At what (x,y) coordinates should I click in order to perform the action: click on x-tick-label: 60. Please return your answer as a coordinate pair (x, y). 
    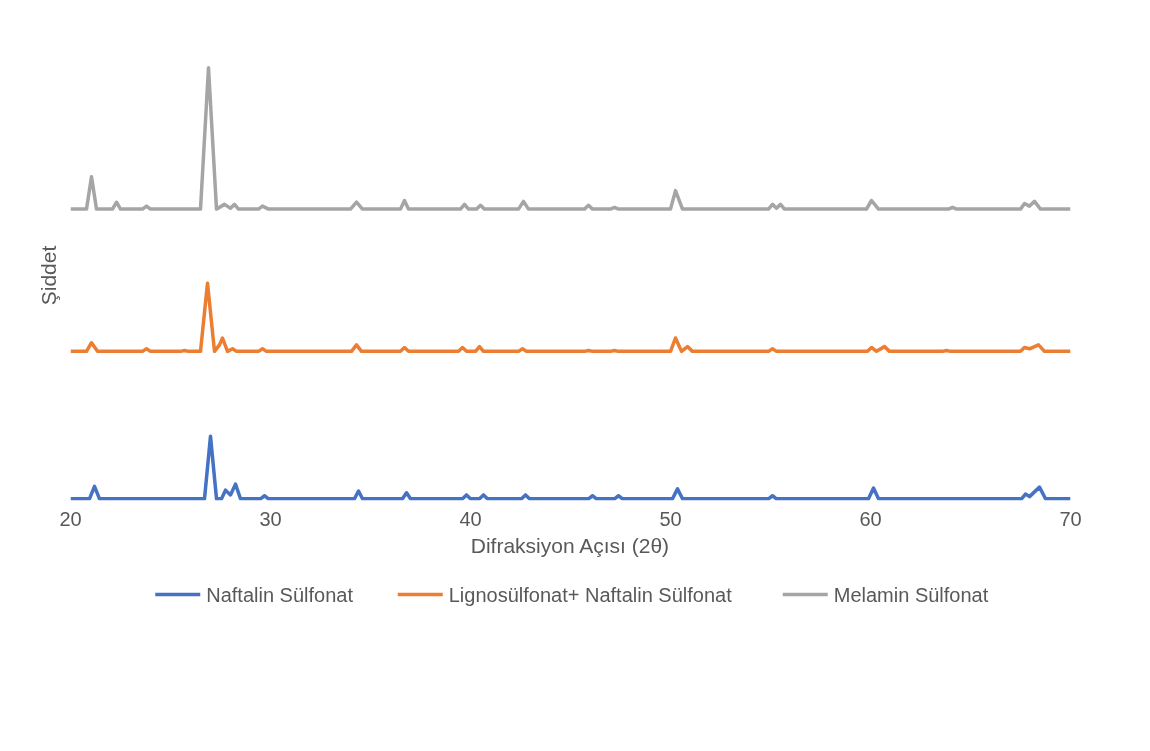
    Looking at the image, I should click on (870, 518).